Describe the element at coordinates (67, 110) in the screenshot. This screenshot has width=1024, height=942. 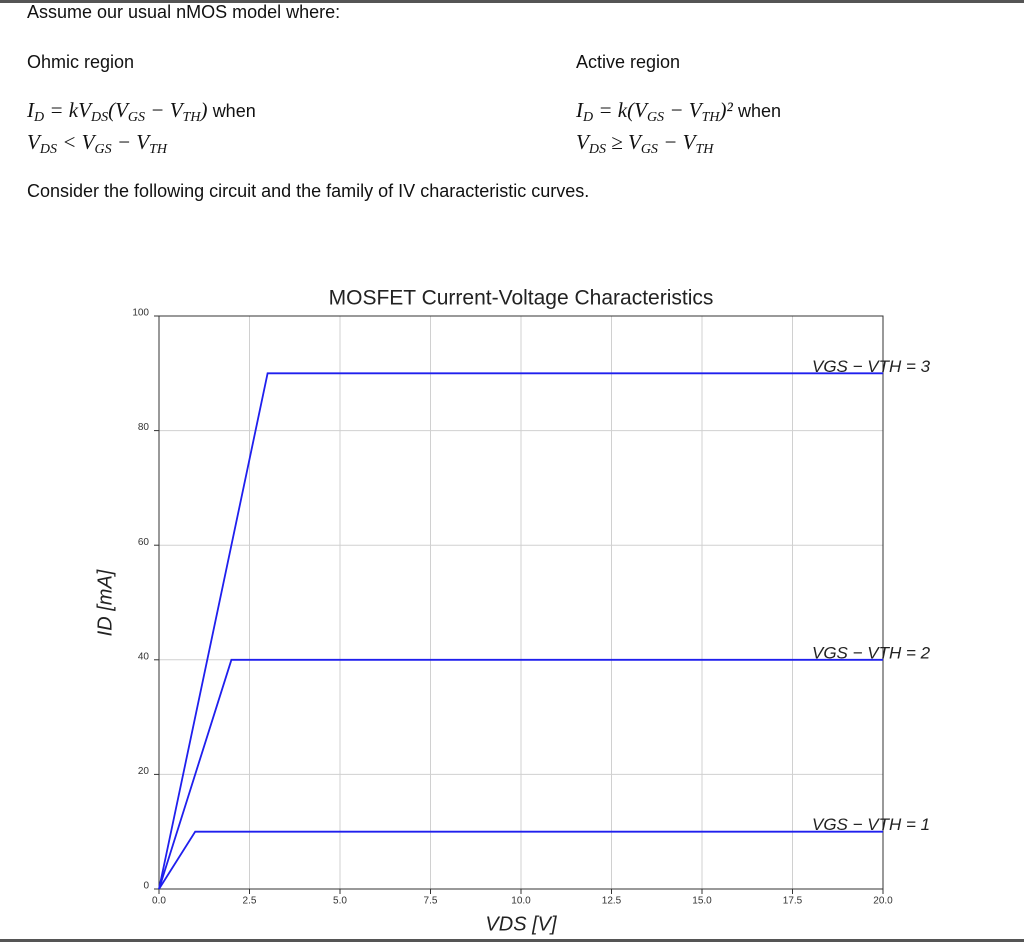
I see `formula-part: = kV` at that location.